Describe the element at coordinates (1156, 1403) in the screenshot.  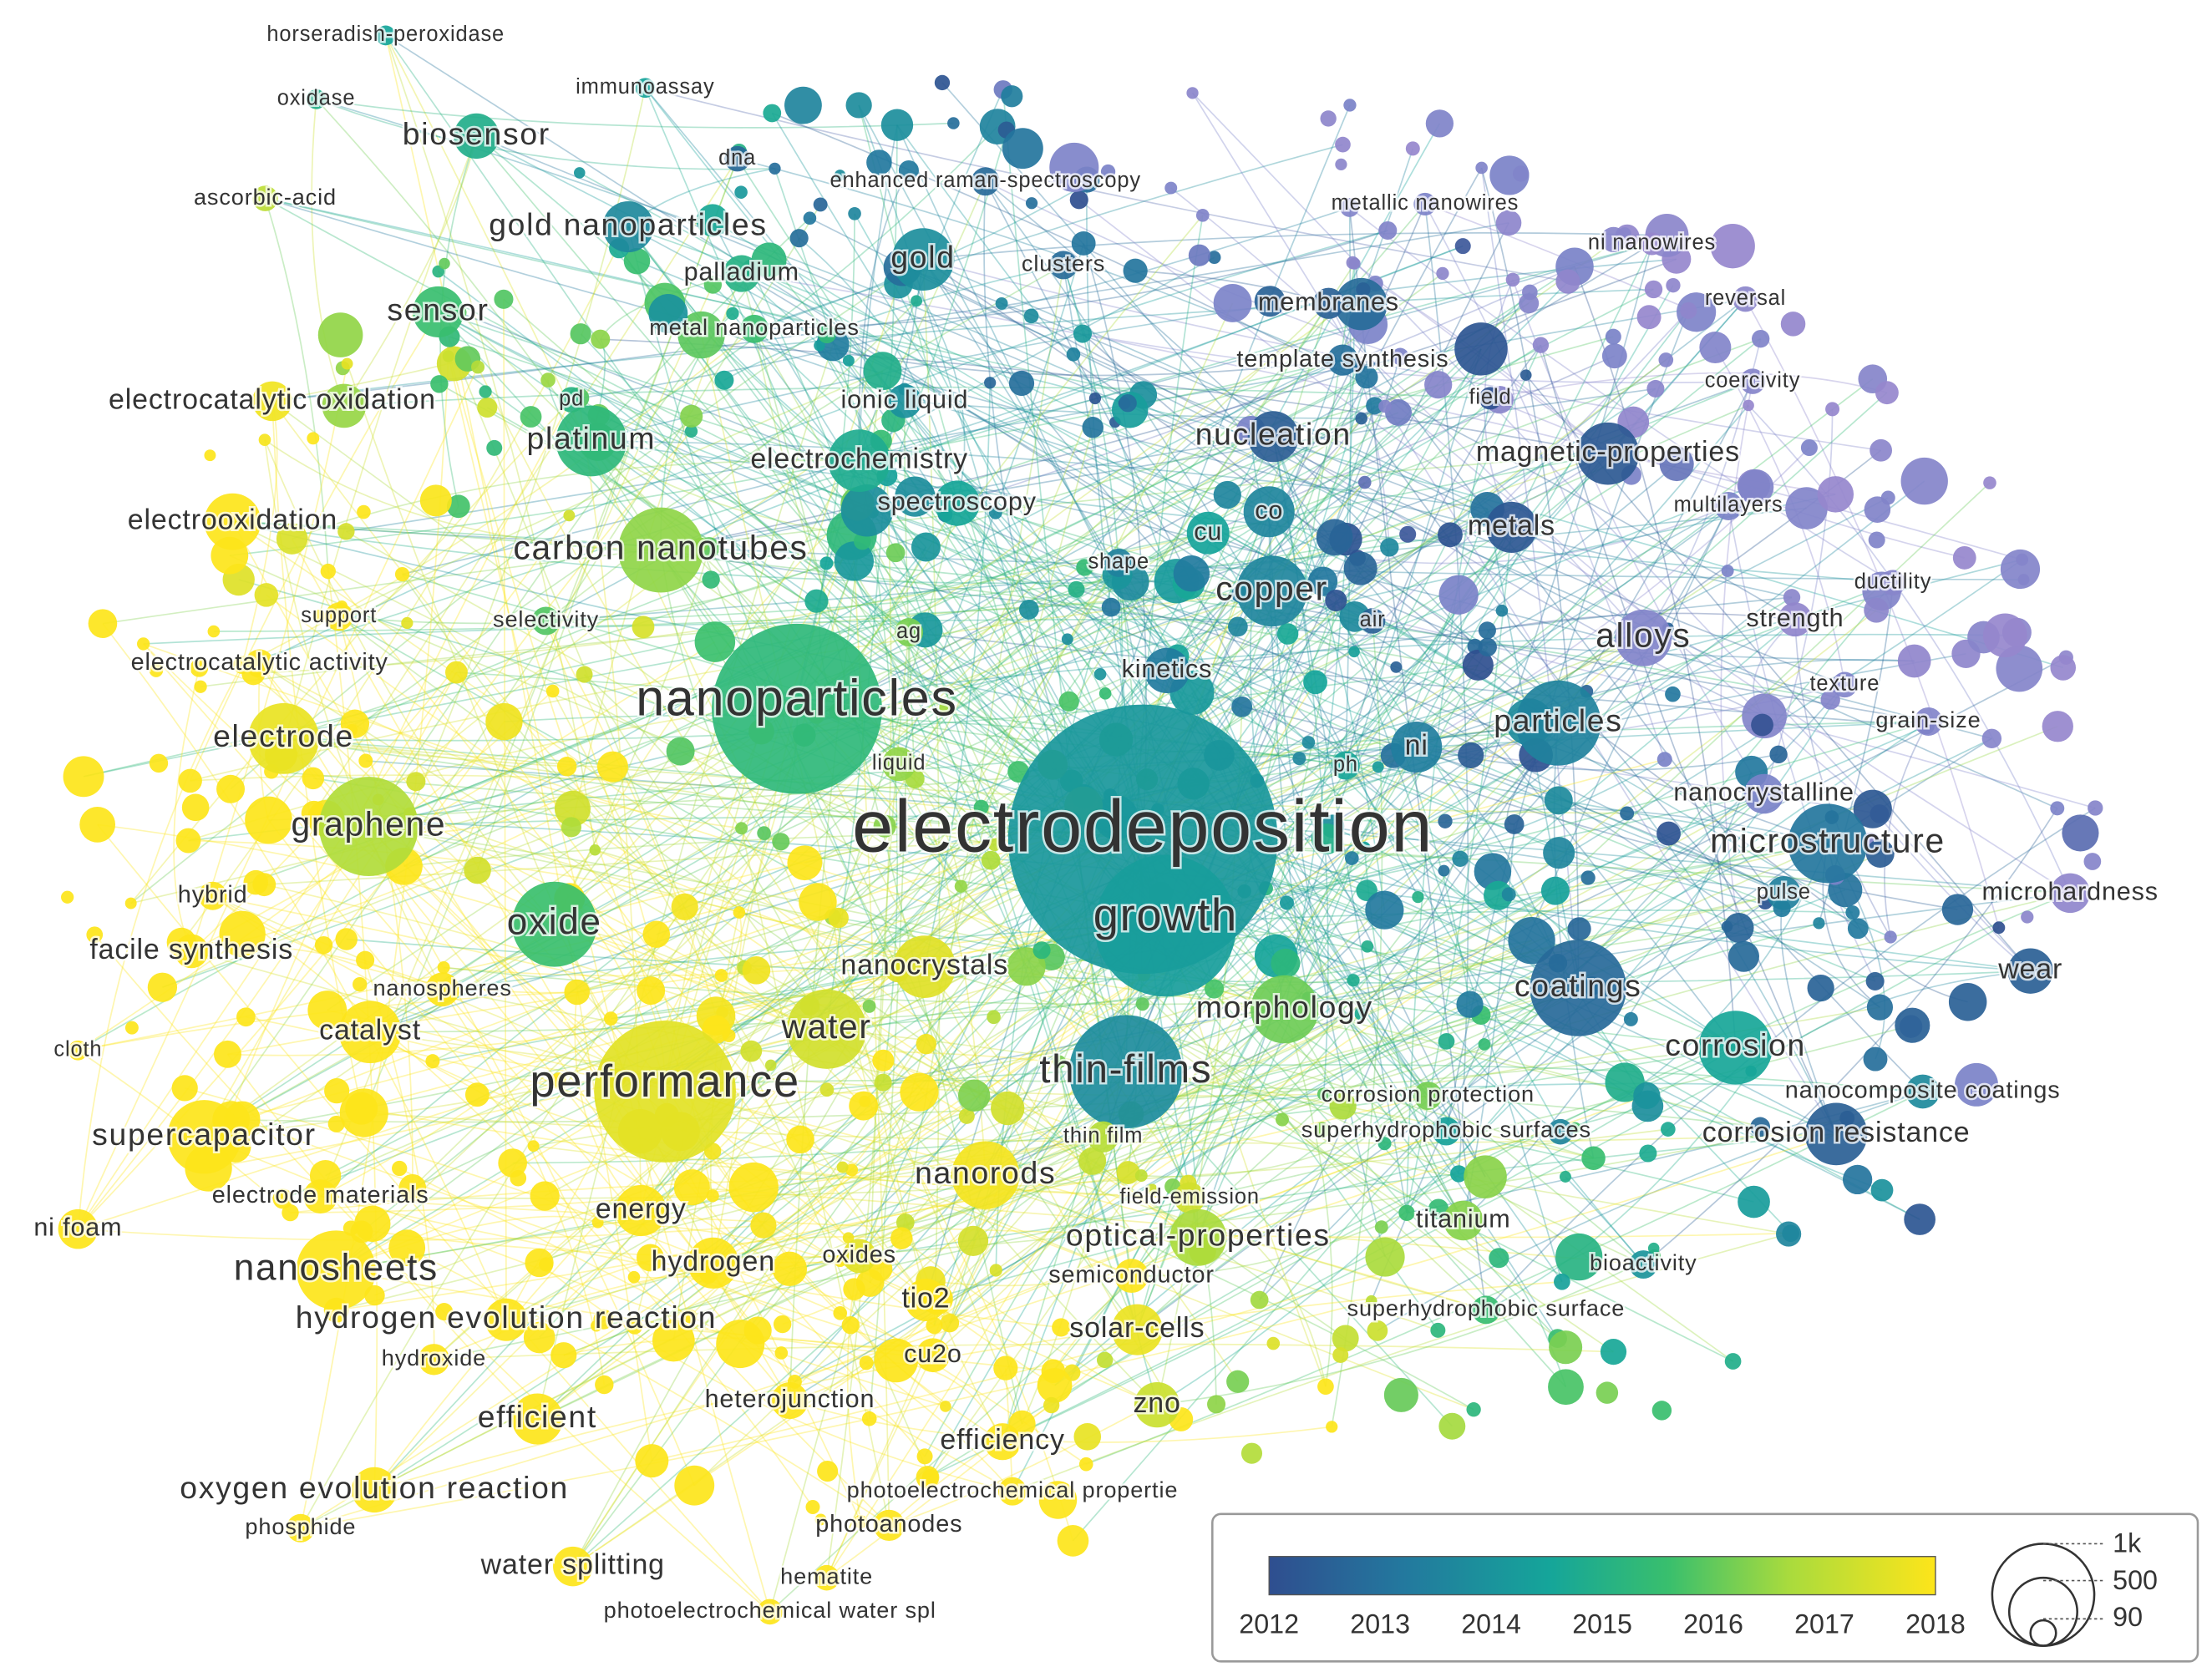
I see `node-label: zno` at that location.